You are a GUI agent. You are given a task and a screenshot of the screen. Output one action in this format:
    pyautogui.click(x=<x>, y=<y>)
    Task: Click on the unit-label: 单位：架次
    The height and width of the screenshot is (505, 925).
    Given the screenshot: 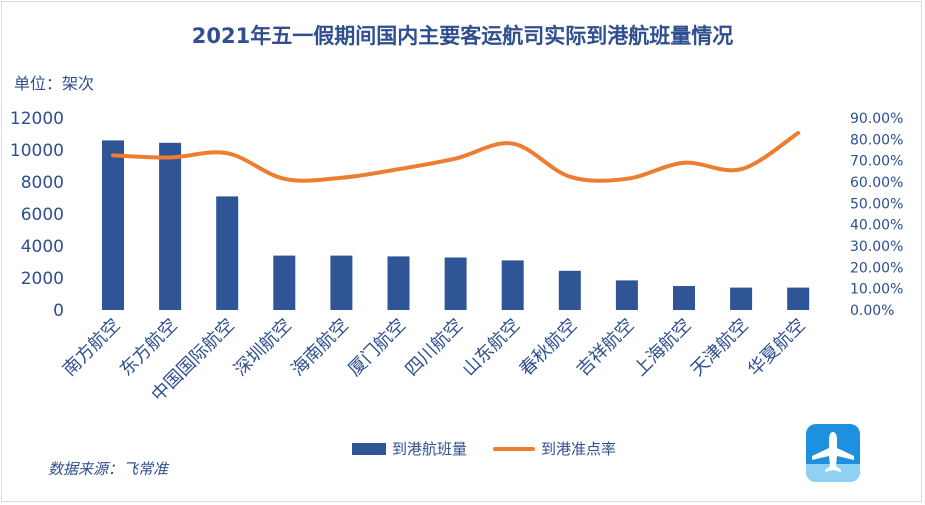 What is the action you would take?
    pyautogui.click(x=54, y=83)
    